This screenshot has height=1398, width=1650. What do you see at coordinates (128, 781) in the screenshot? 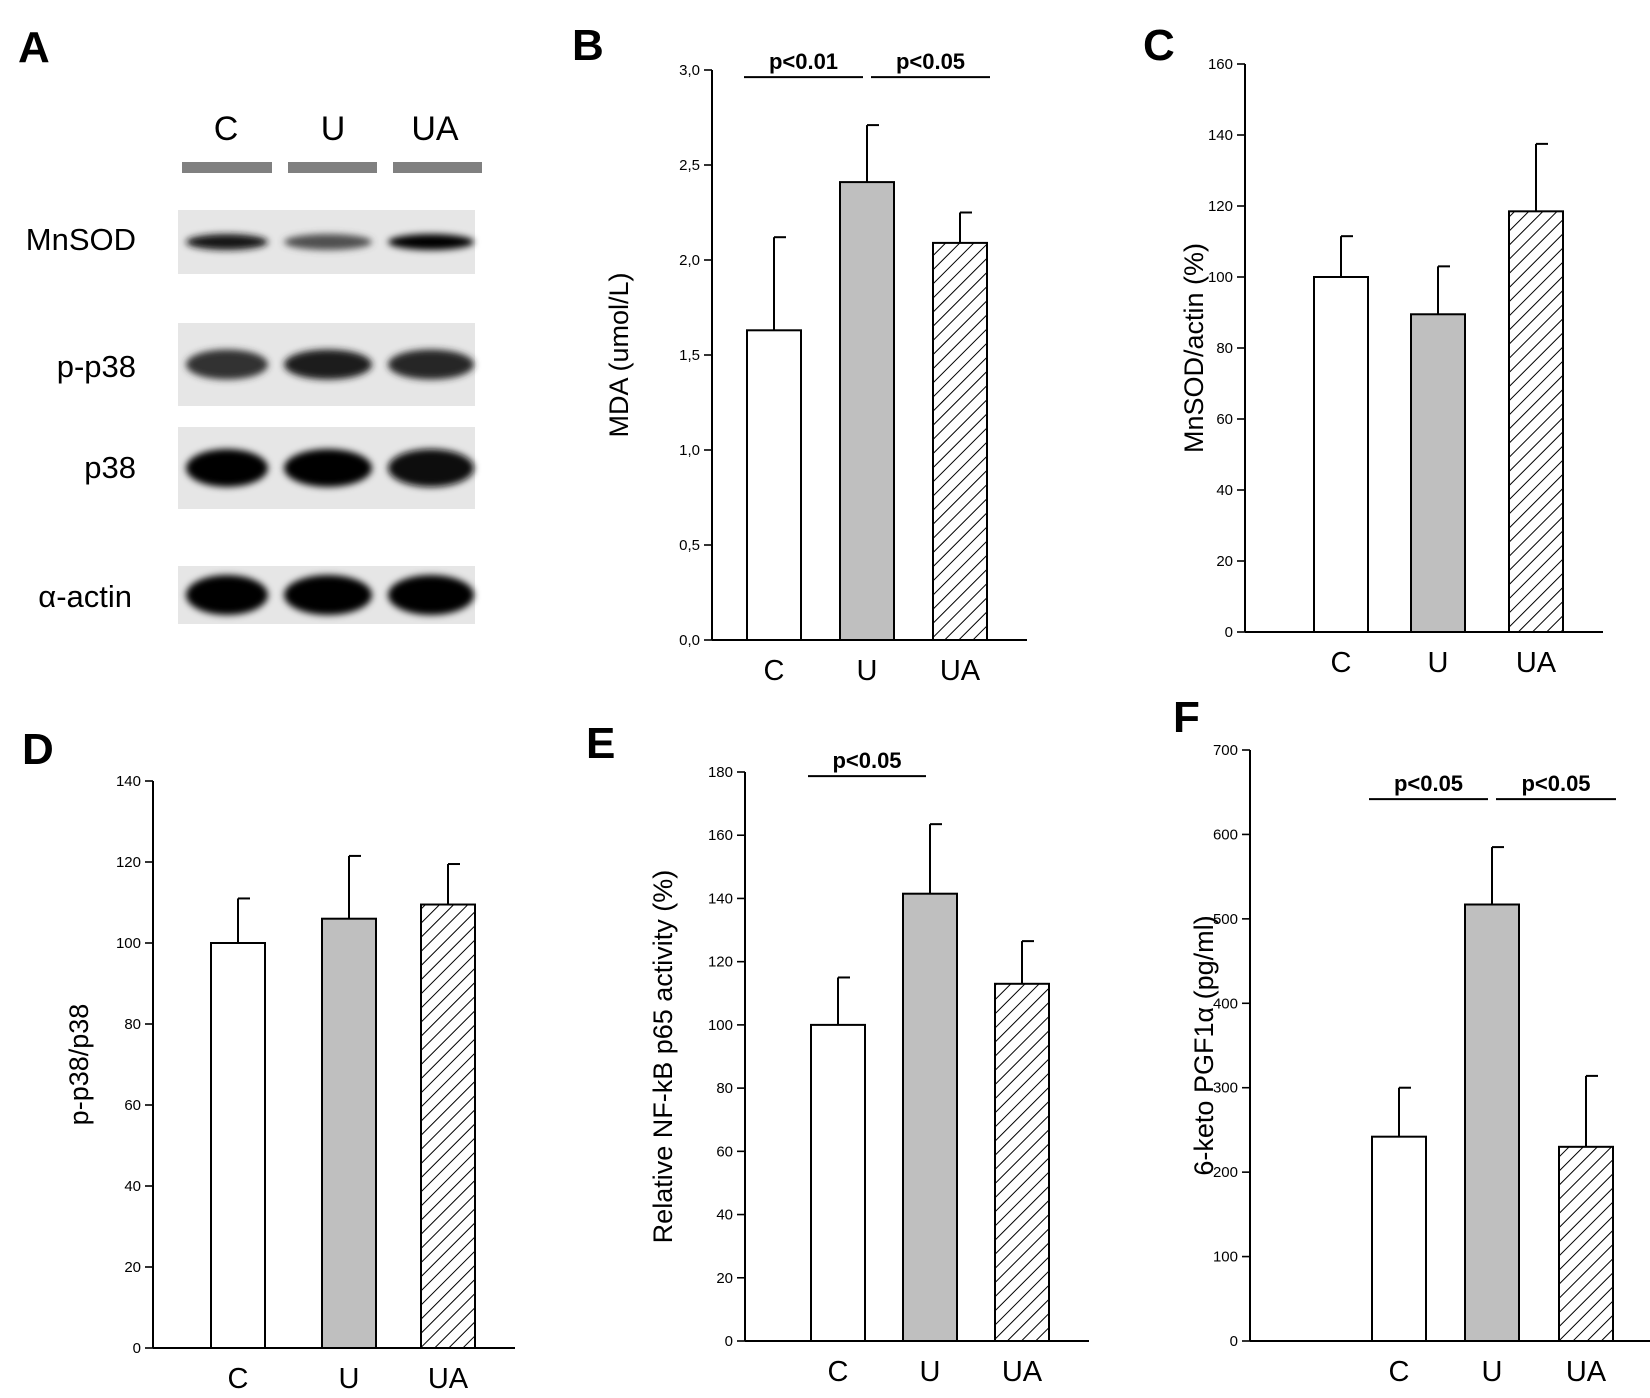
I see `y-tick-label: 140` at bounding box center [128, 781].